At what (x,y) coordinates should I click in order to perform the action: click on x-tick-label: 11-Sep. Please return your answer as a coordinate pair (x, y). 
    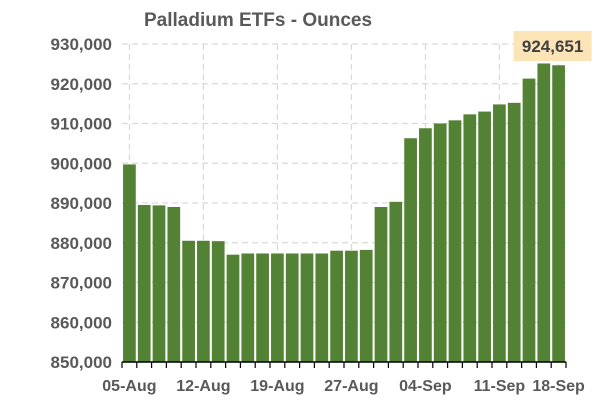
    Looking at the image, I should click on (500, 386).